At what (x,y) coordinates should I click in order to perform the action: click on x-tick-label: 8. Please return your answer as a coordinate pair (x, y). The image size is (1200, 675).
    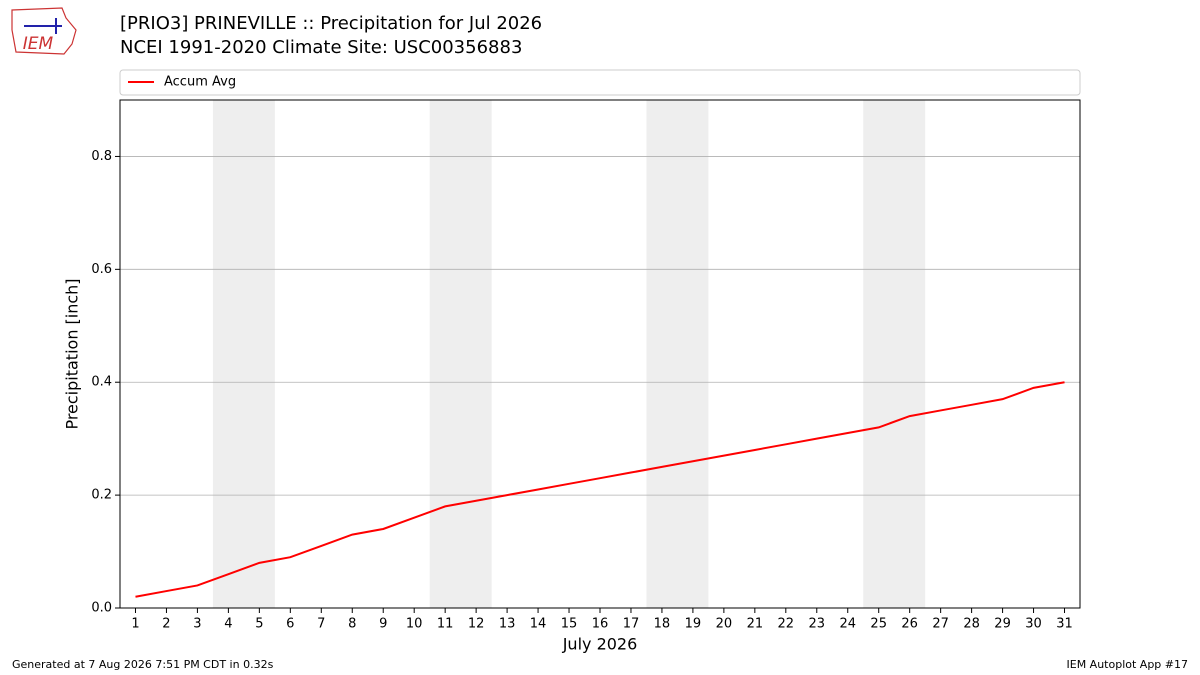
    Looking at the image, I should click on (352, 624).